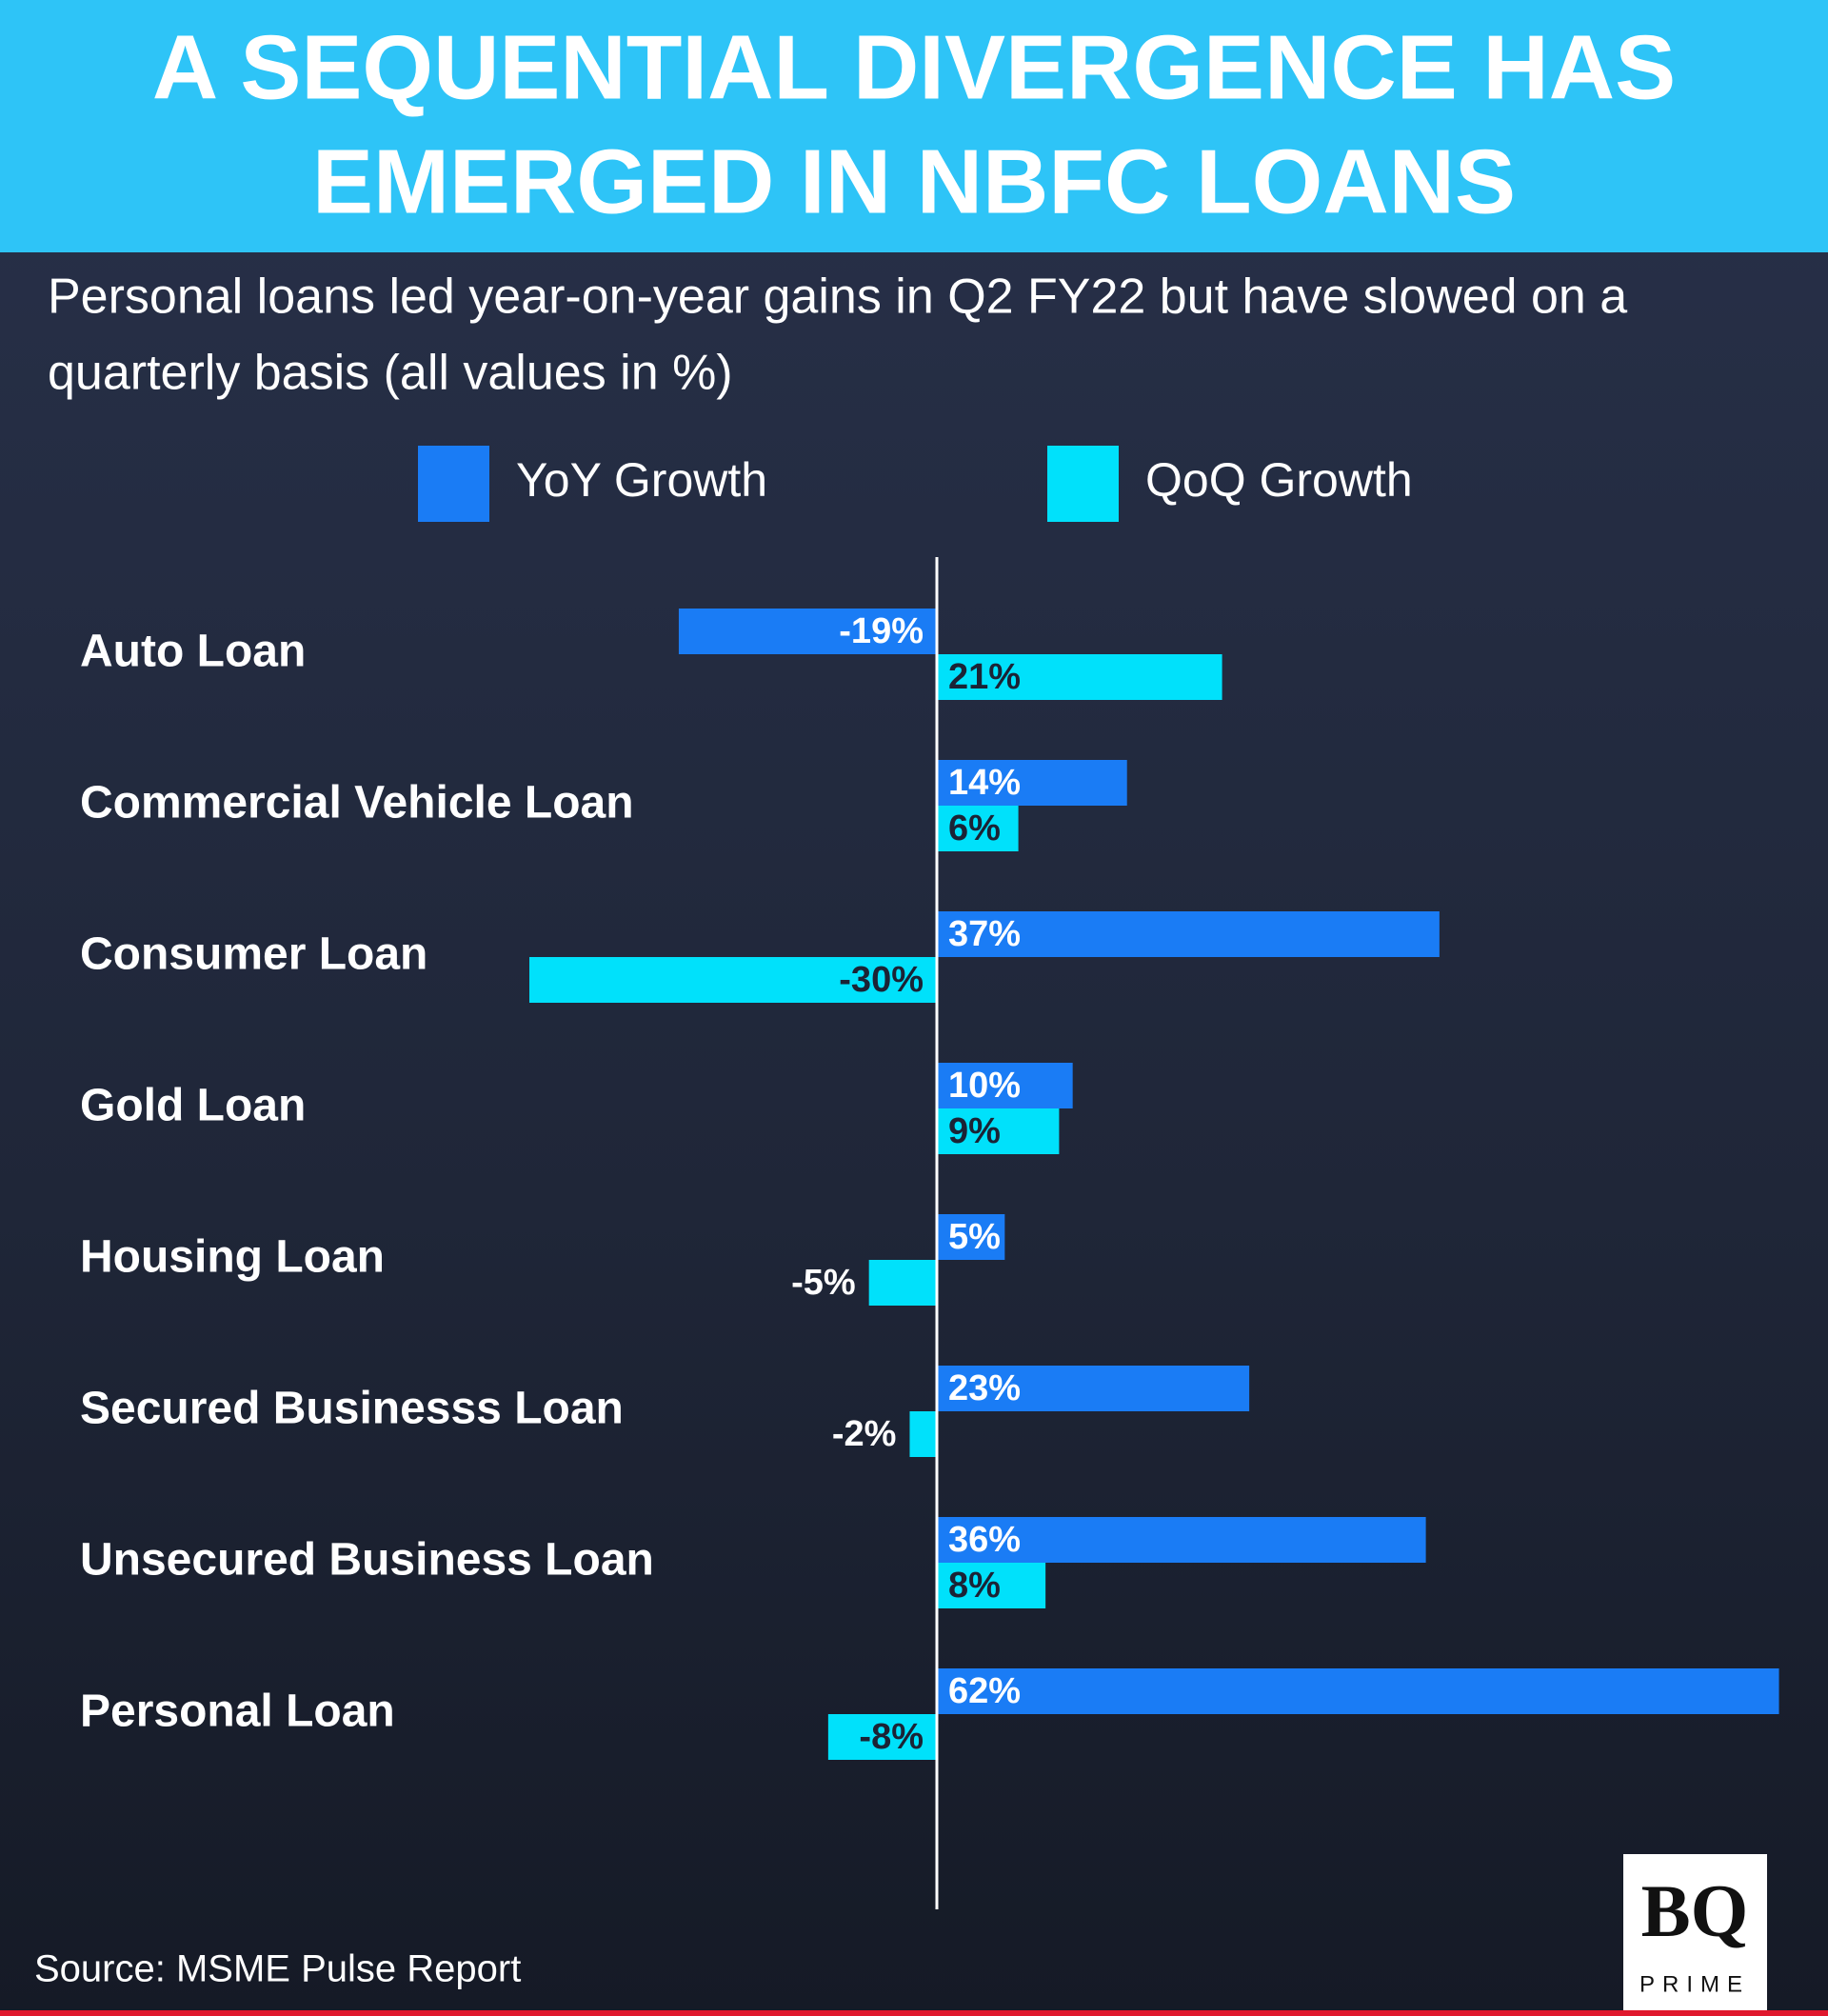 The width and height of the screenshot is (1828, 2016). Describe the element at coordinates (390, 373) in the screenshot. I see `subtitle: quarterly basis (all values in %)` at that location.